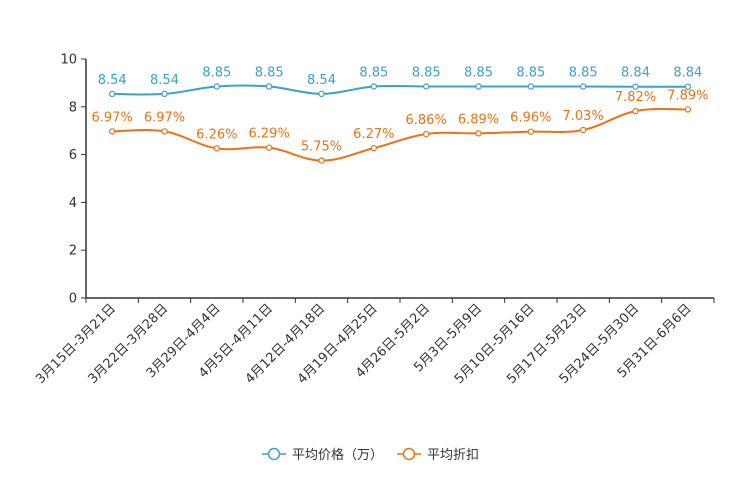 Image resolution: width=744 pixels, height=496 pixels. Describe the element at coordinates (68, 60) in the screenshot. I see `y-tick-label: 10` at that location.